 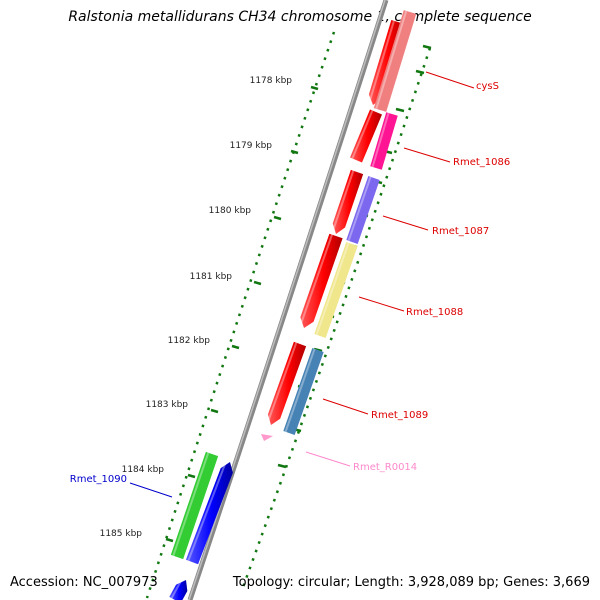 I want to click on gene-label: Rmet_1086, so click(x=481, y=162).